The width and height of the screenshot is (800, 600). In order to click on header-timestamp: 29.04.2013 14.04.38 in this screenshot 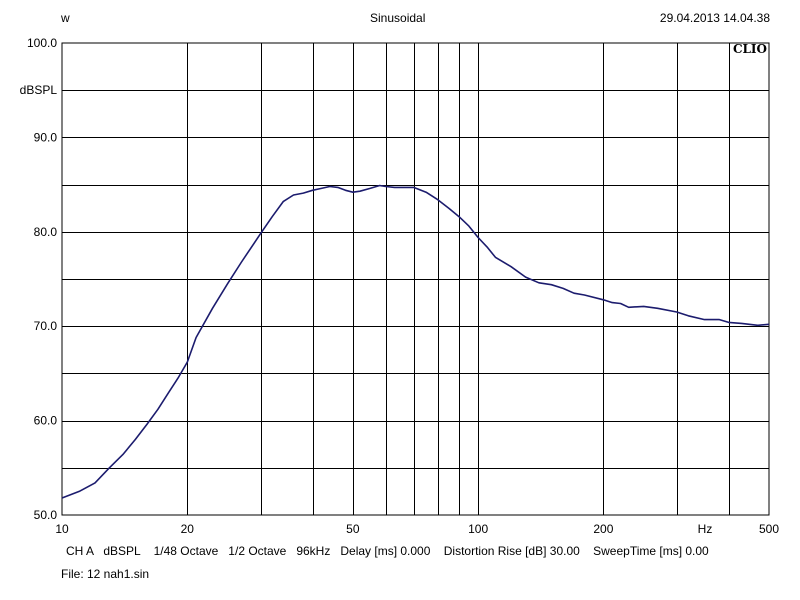, I will do `click(714, 18)`.